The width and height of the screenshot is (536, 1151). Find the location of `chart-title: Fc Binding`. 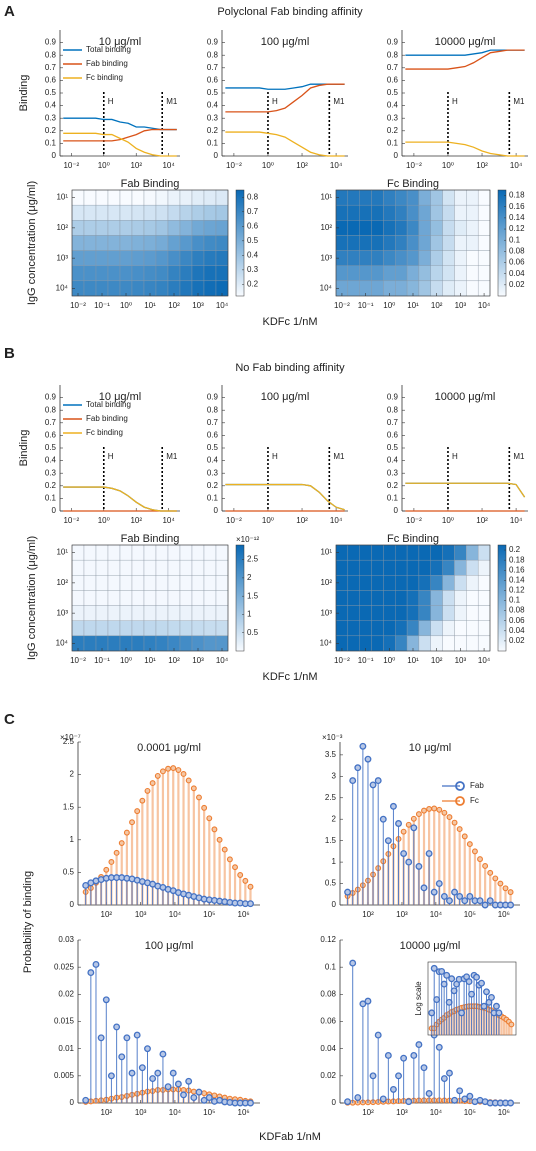

chart-title: Fc Binding is located at coordinates (413, 184).